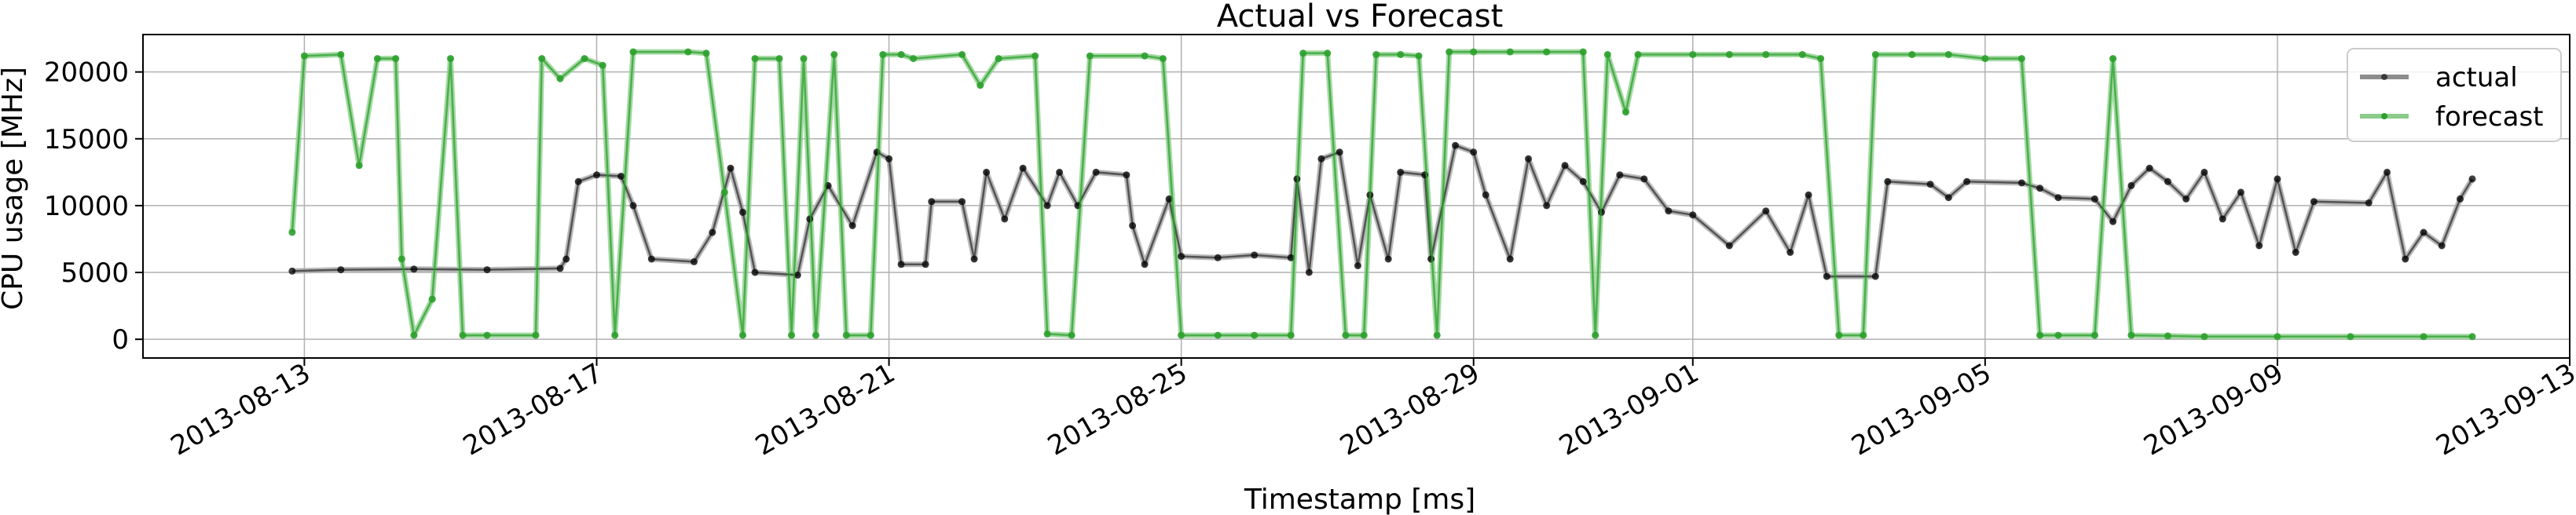  What do you see at coordinates (2454, 95) in the screenshot?
I see `legend: actual forecast` at bounding box center [2454, 95].